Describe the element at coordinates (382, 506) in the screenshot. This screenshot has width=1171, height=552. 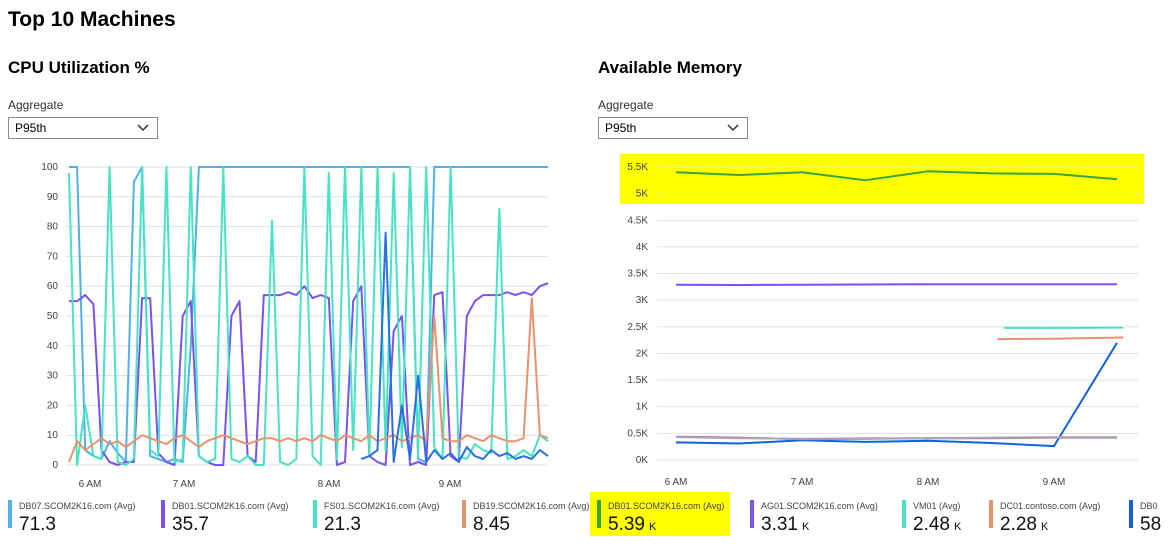
I see `legend-series-name: FS01.SCOM2K16.com (Avg)` at that location.